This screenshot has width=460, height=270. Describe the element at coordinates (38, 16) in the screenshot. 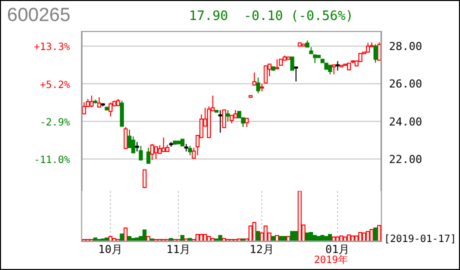

I see `chart-title: 600265` at that location.